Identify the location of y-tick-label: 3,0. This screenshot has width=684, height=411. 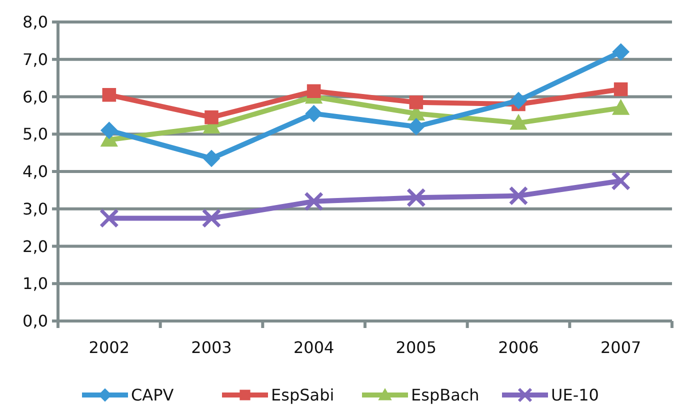
(35, 208).